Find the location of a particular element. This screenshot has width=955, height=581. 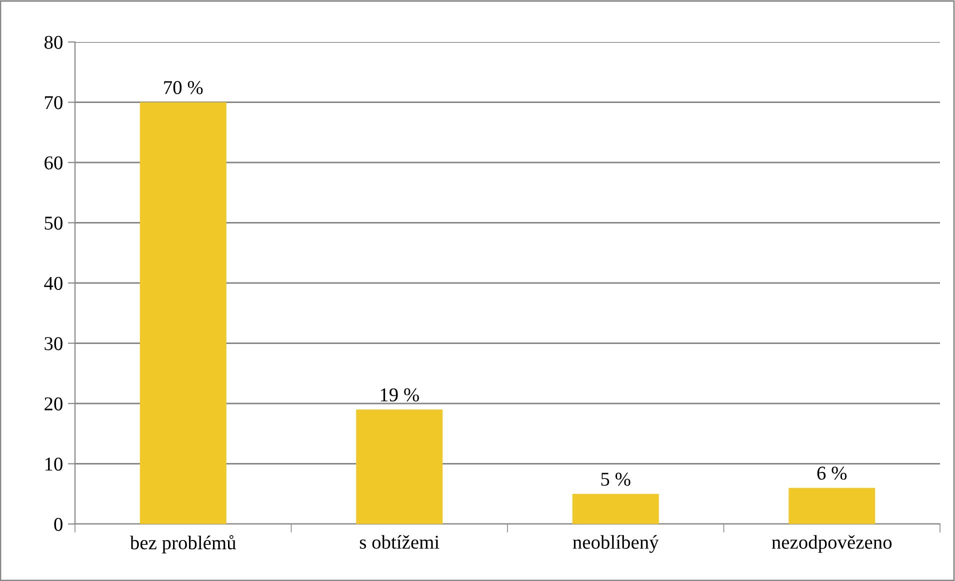

x-tick-label: neoblíbený is located at coordinates (615, 544).